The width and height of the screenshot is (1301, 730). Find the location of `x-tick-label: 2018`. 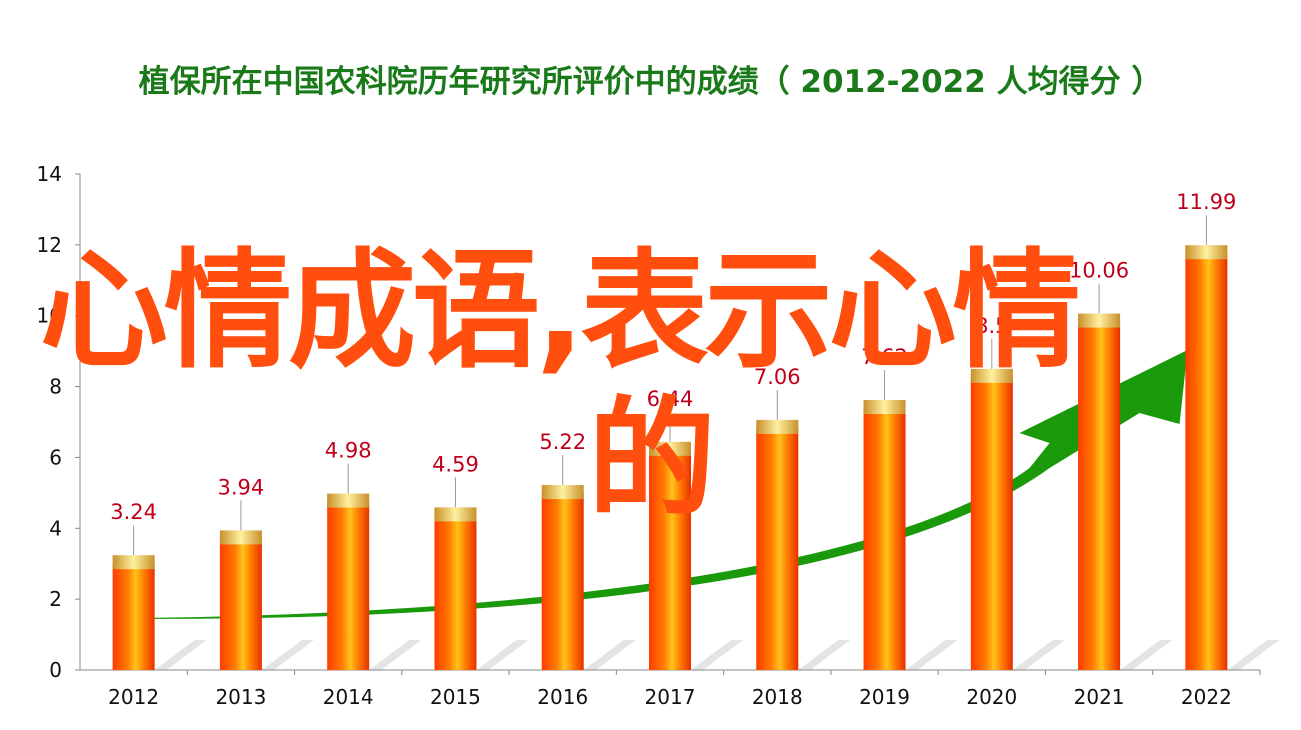

x-tick-label: 2018 is located at coordinates (777, 697).